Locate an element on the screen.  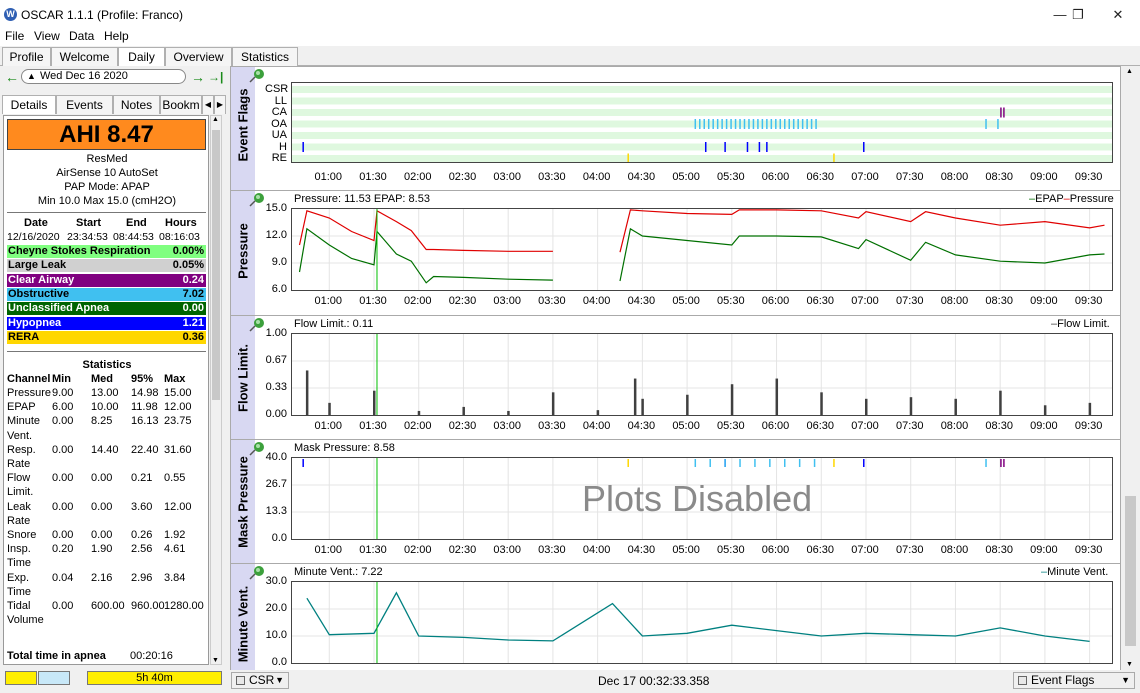
stats-channel: Time is located at coordinates (19, 563).